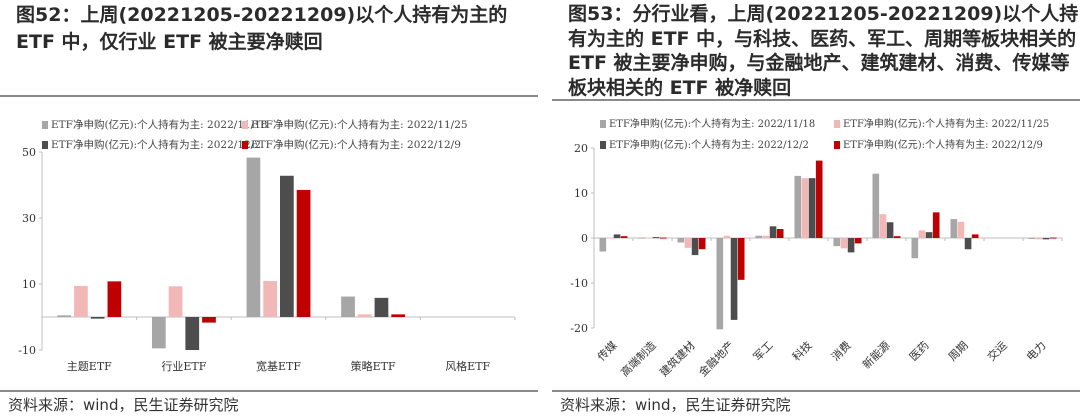  What do you see at coordinates (840, 350) in the screenshot?
I see `x-tick-label: 消费` at bounding box center [840, 350].